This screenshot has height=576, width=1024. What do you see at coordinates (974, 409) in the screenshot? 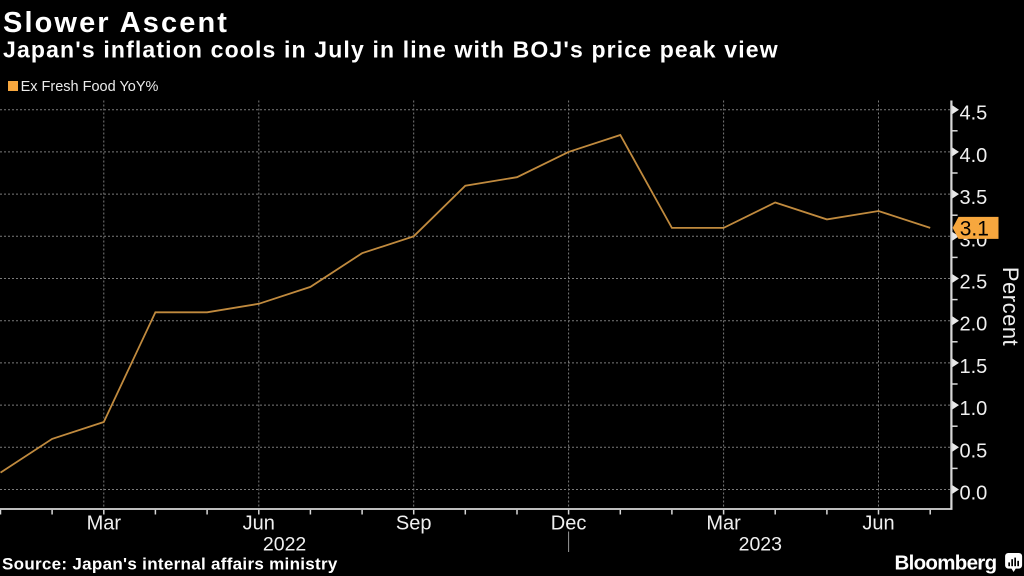
I see `svg-text: 1.0` at bounding box center [974, 409].